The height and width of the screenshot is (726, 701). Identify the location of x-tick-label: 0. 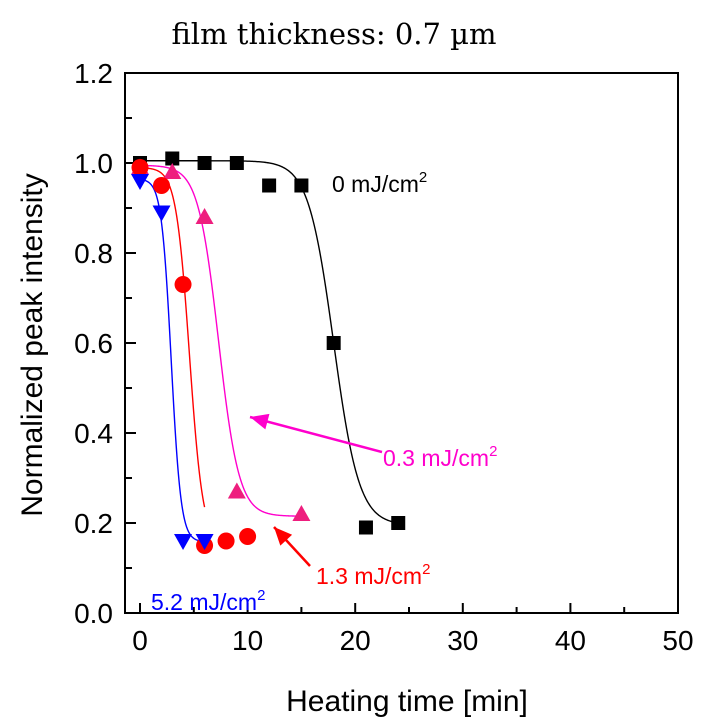
(140, 640).